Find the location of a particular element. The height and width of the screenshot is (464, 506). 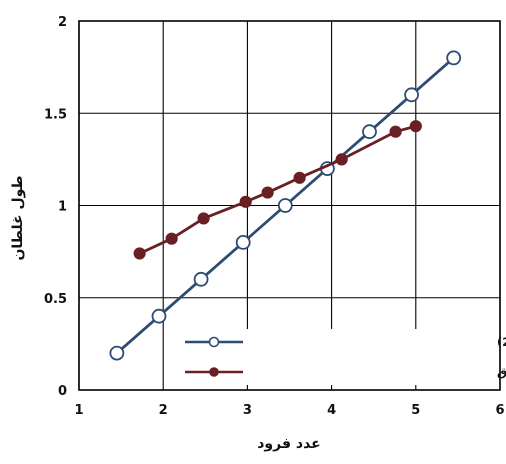

legend-box is located at coordinates (339, 357).